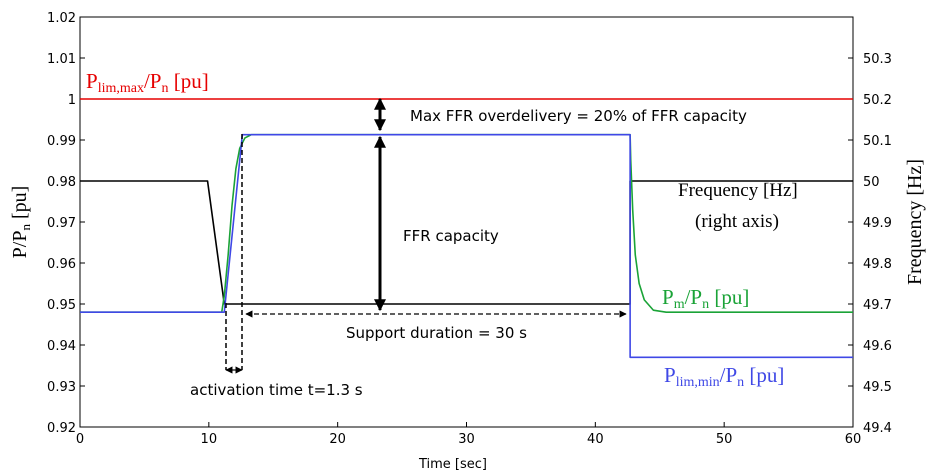 This screenshot has height=472, width=932. What do you see at coordinates (451, 236) in the screenshot?
I see `annotation-capacity: FFR capacity` at bounding box center [451, 236].